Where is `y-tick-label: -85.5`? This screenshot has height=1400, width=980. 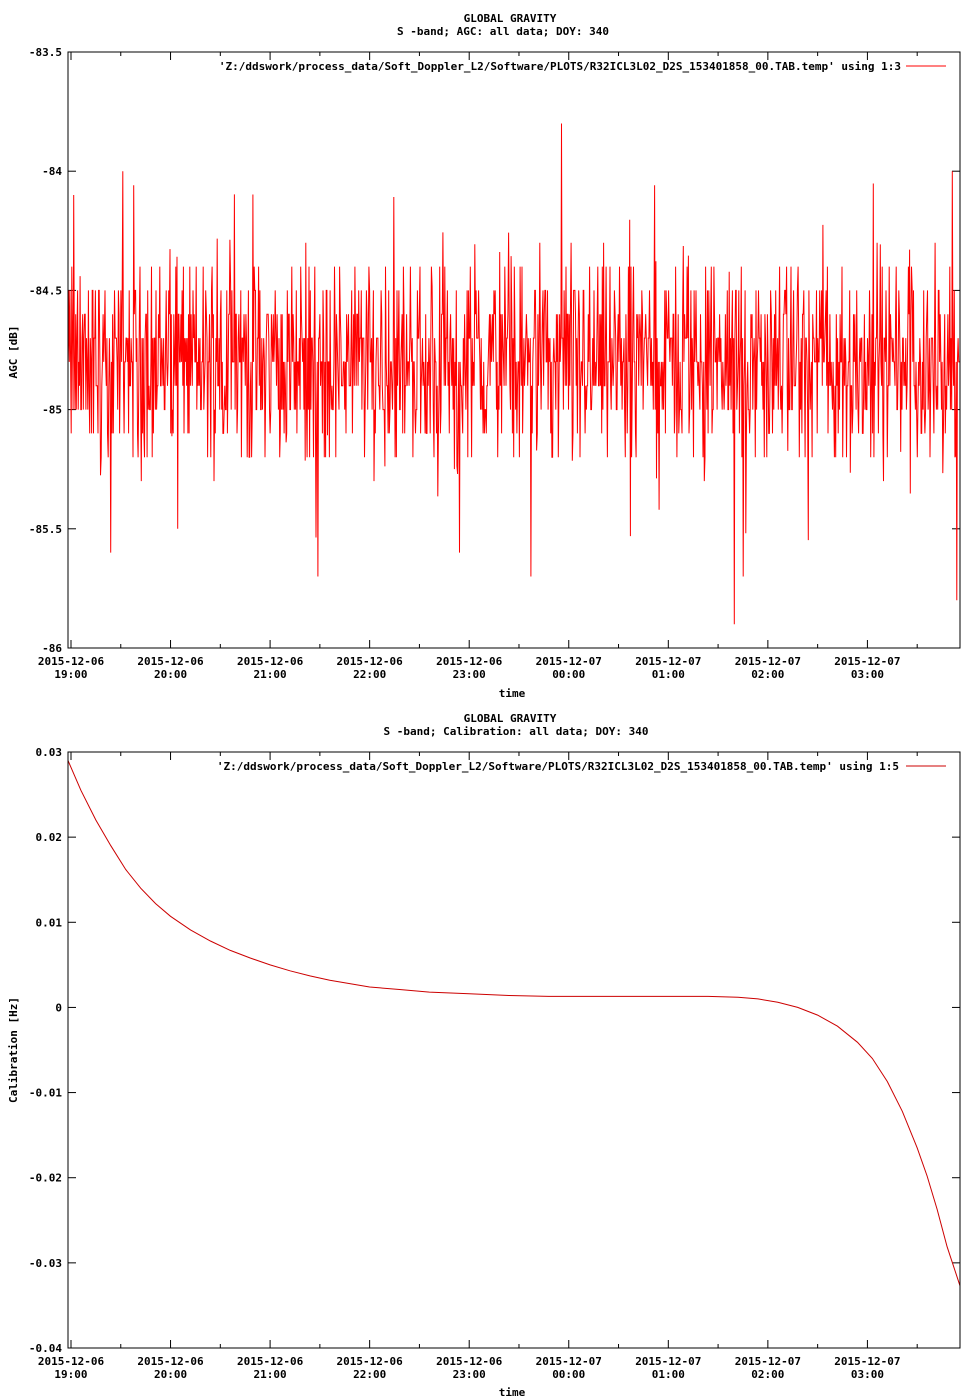 y-tick-label: -85.5 is located at coordinates (45, 529).